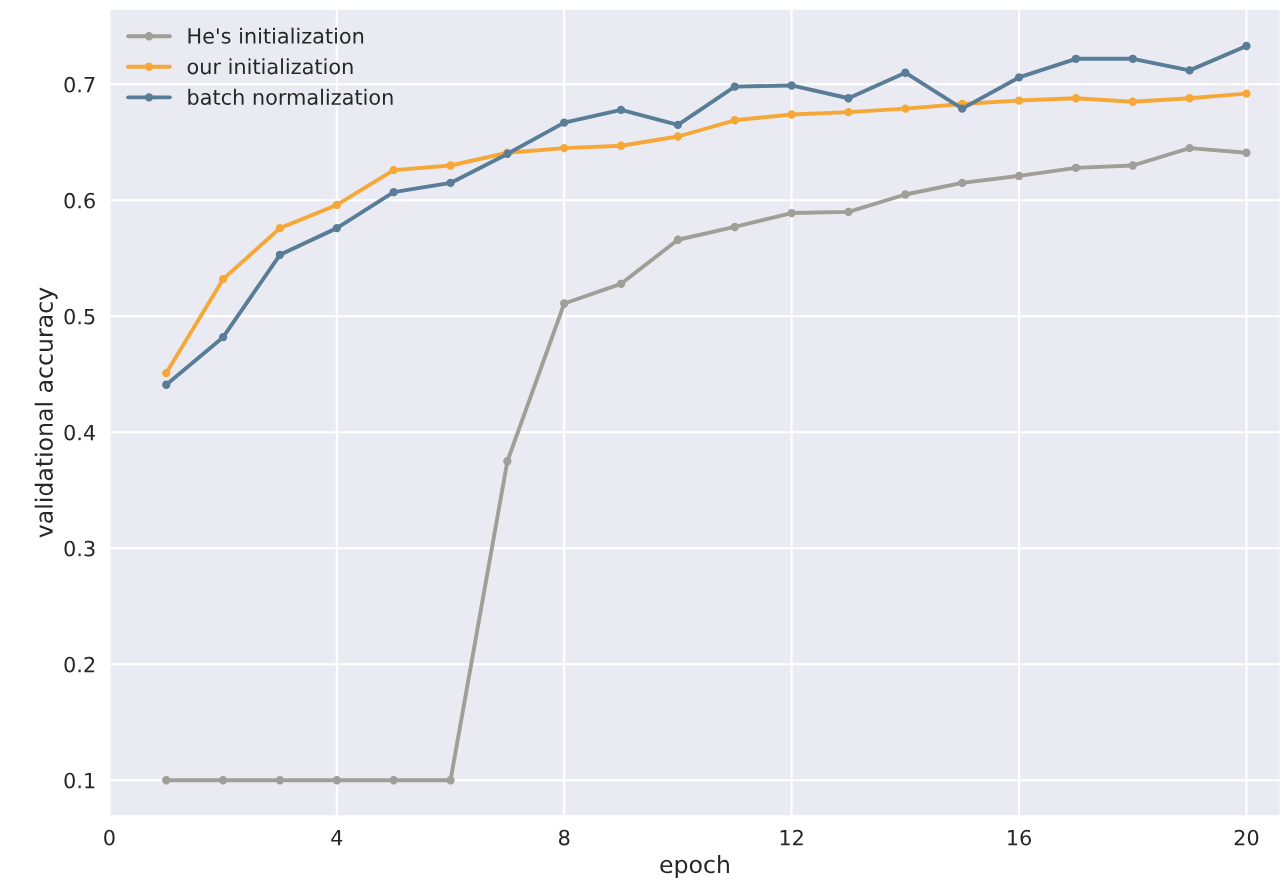 The height and width of the screenshot is (892, 1287). Describe the element at coordinates (80, 432) in the screenshot. I see `y-tick-label: 0.4` at that location.